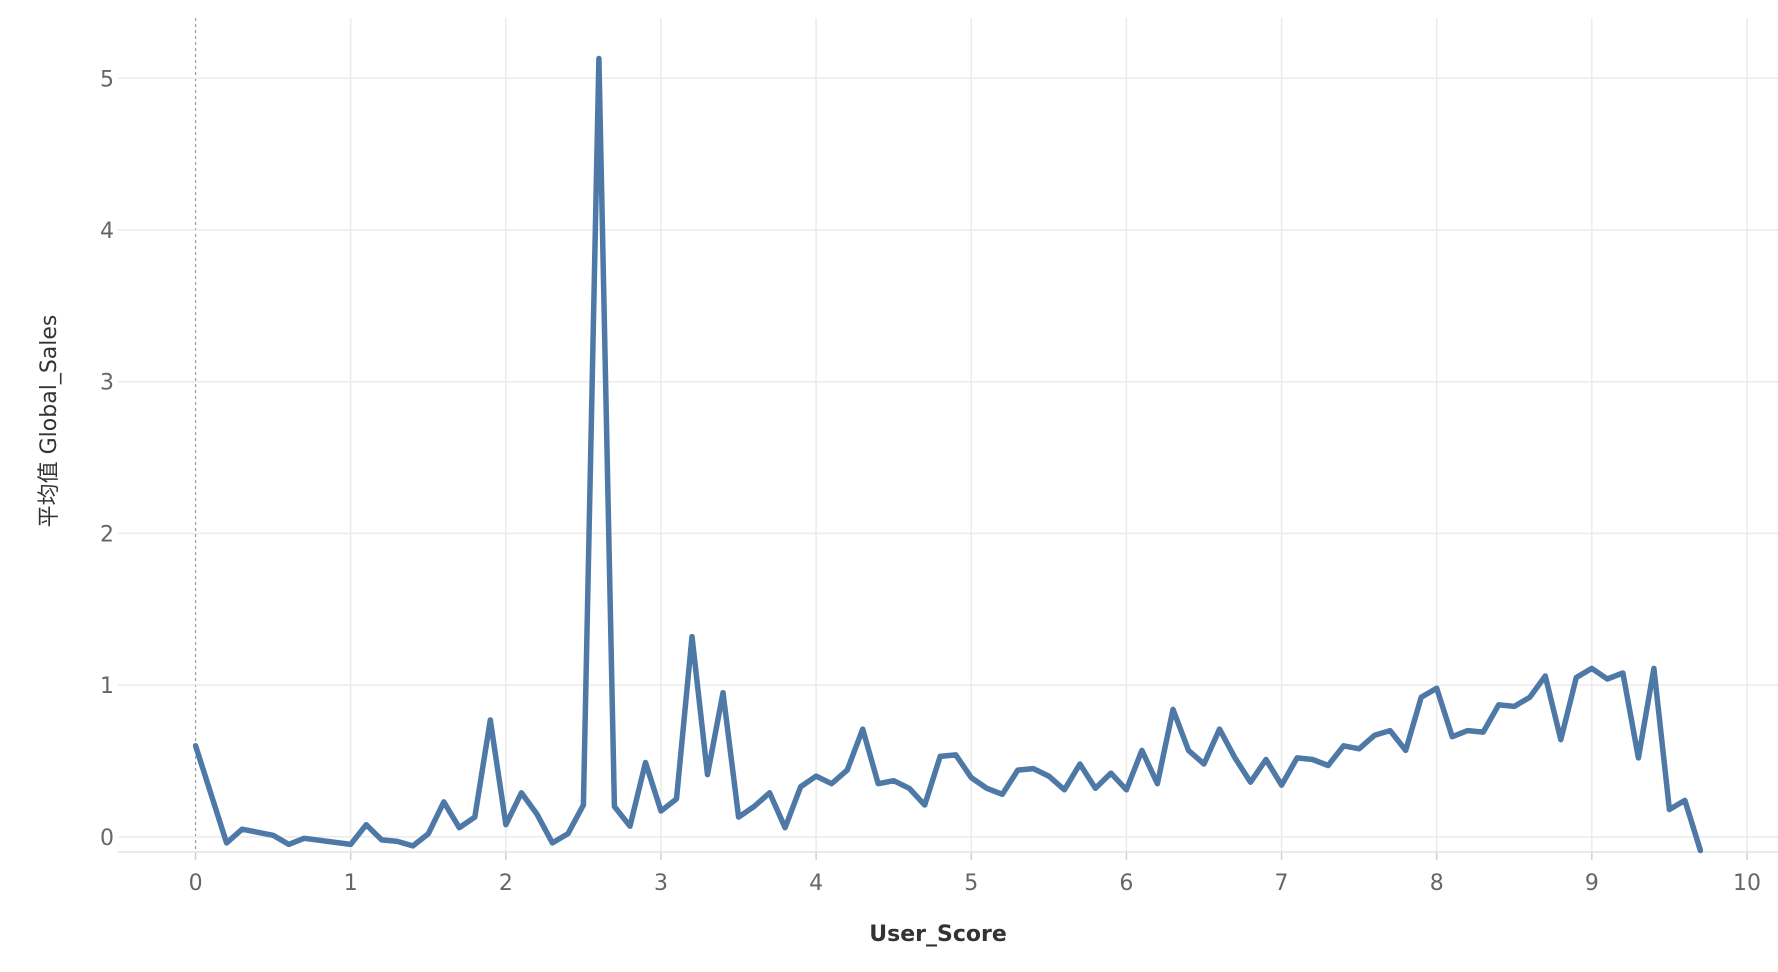 This screenshot has height=972, width=1778. Describe the element at coordinates (661, 883) in the screenshot. I see `x-tick-label: 3` at that location.